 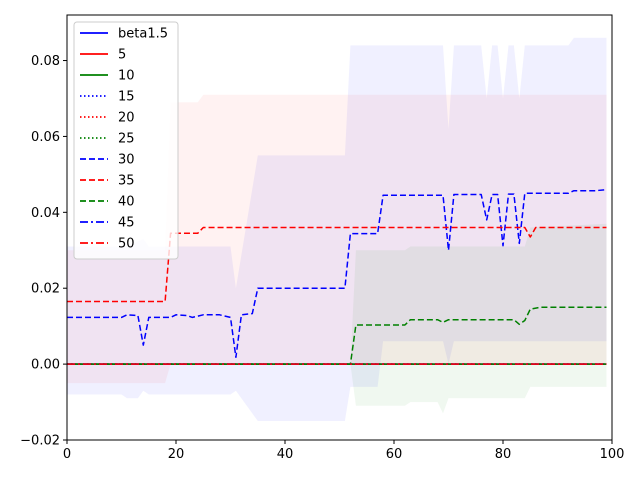 I want to click on legend-label-50: 50, so click(x=126, y=244).